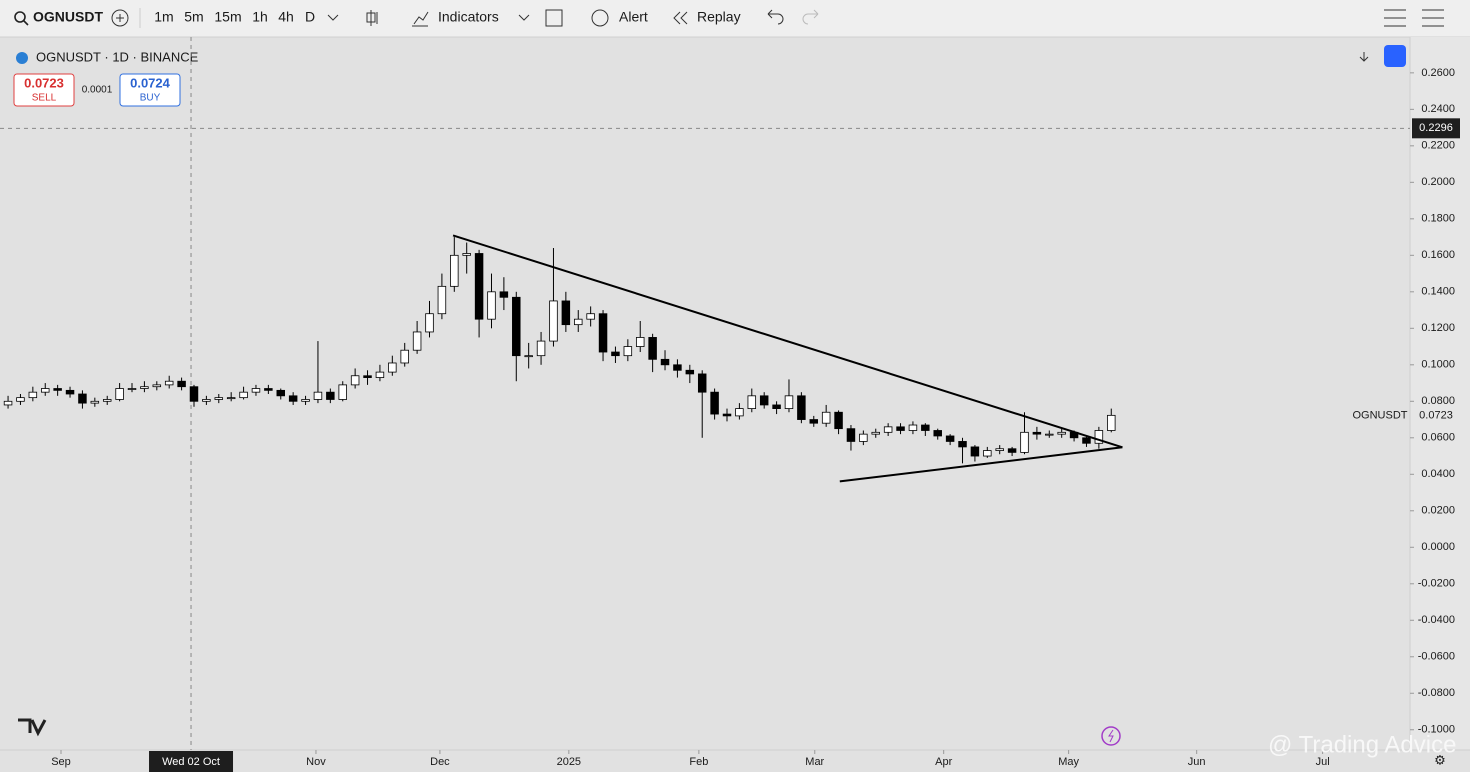  Describe the element at coordinates (680, 18) in the screenshot. I see `replay-icon` at that location.